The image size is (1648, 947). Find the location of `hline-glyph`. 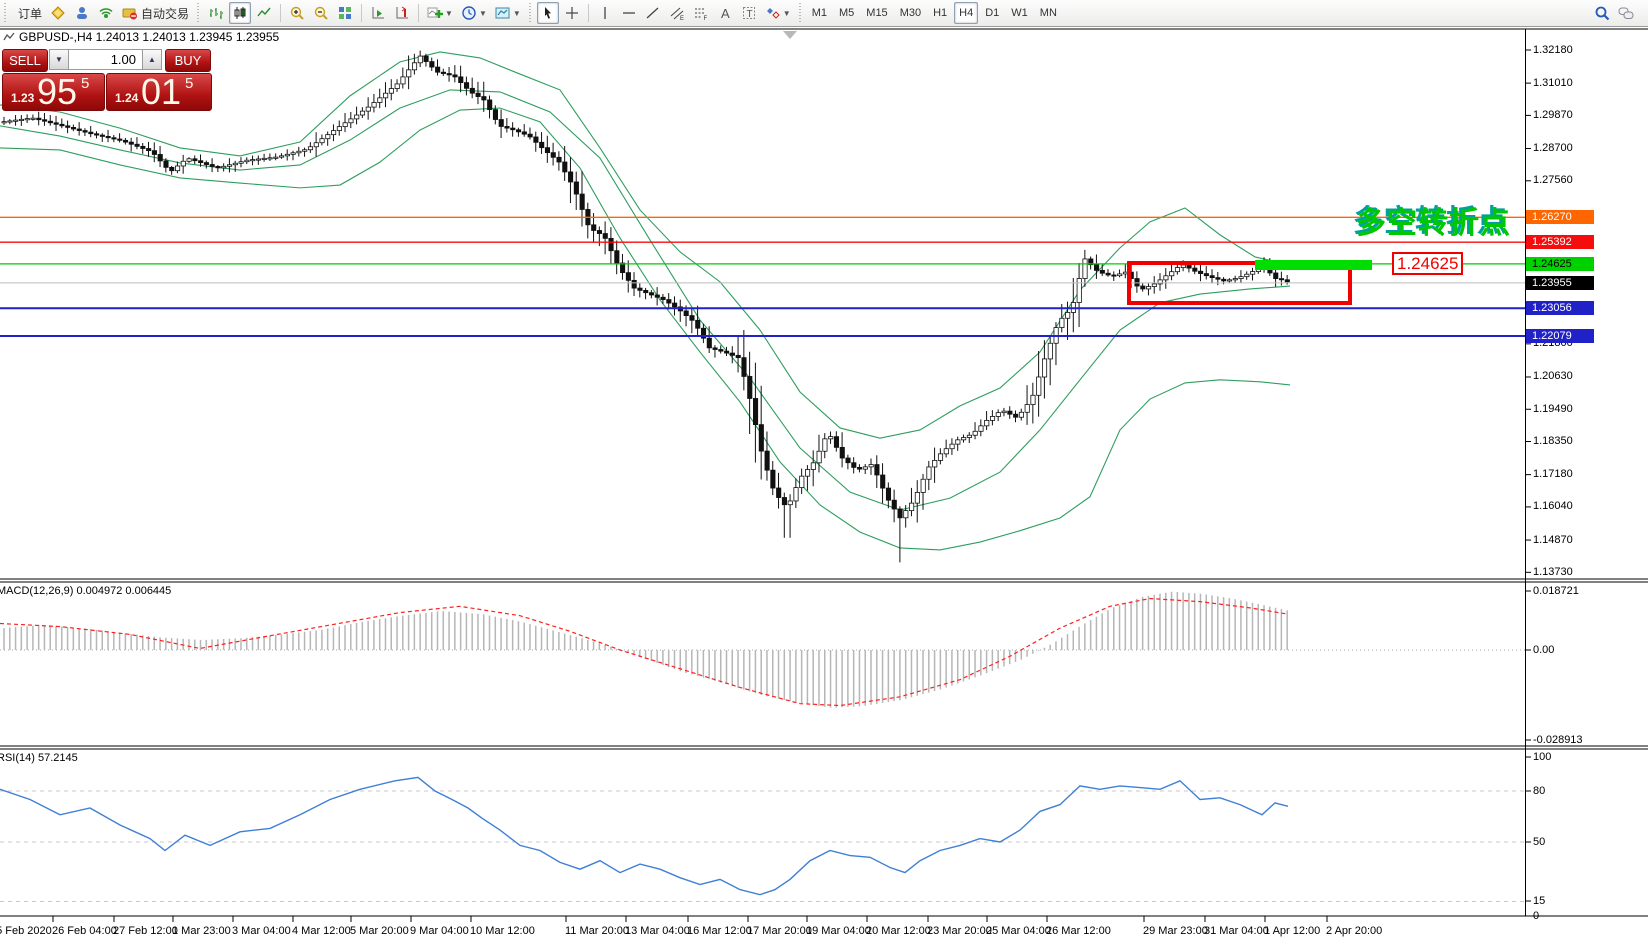

hline-glyph is located at coordinates (628, 13).